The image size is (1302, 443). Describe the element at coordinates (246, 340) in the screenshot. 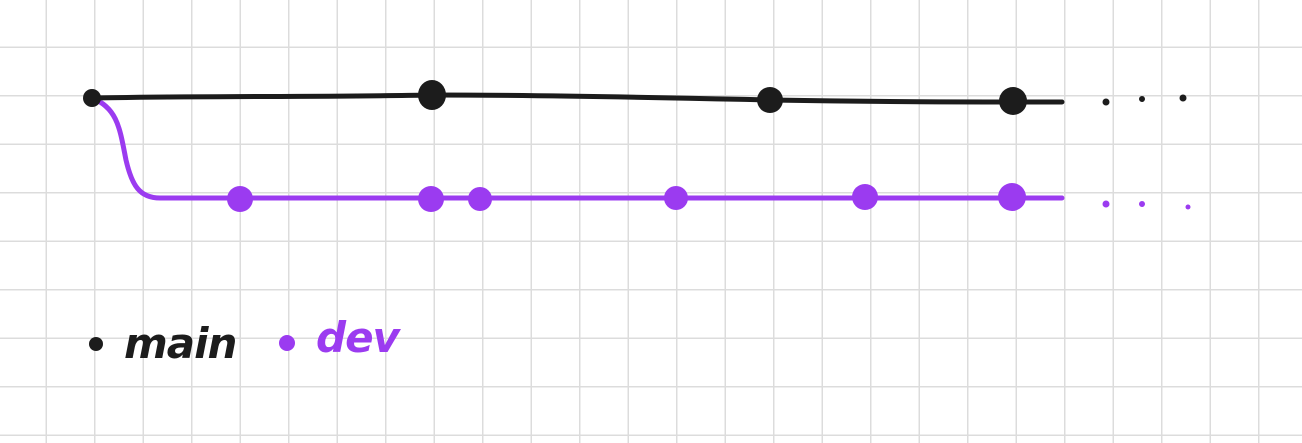

I see `legend: main dev` at that location.